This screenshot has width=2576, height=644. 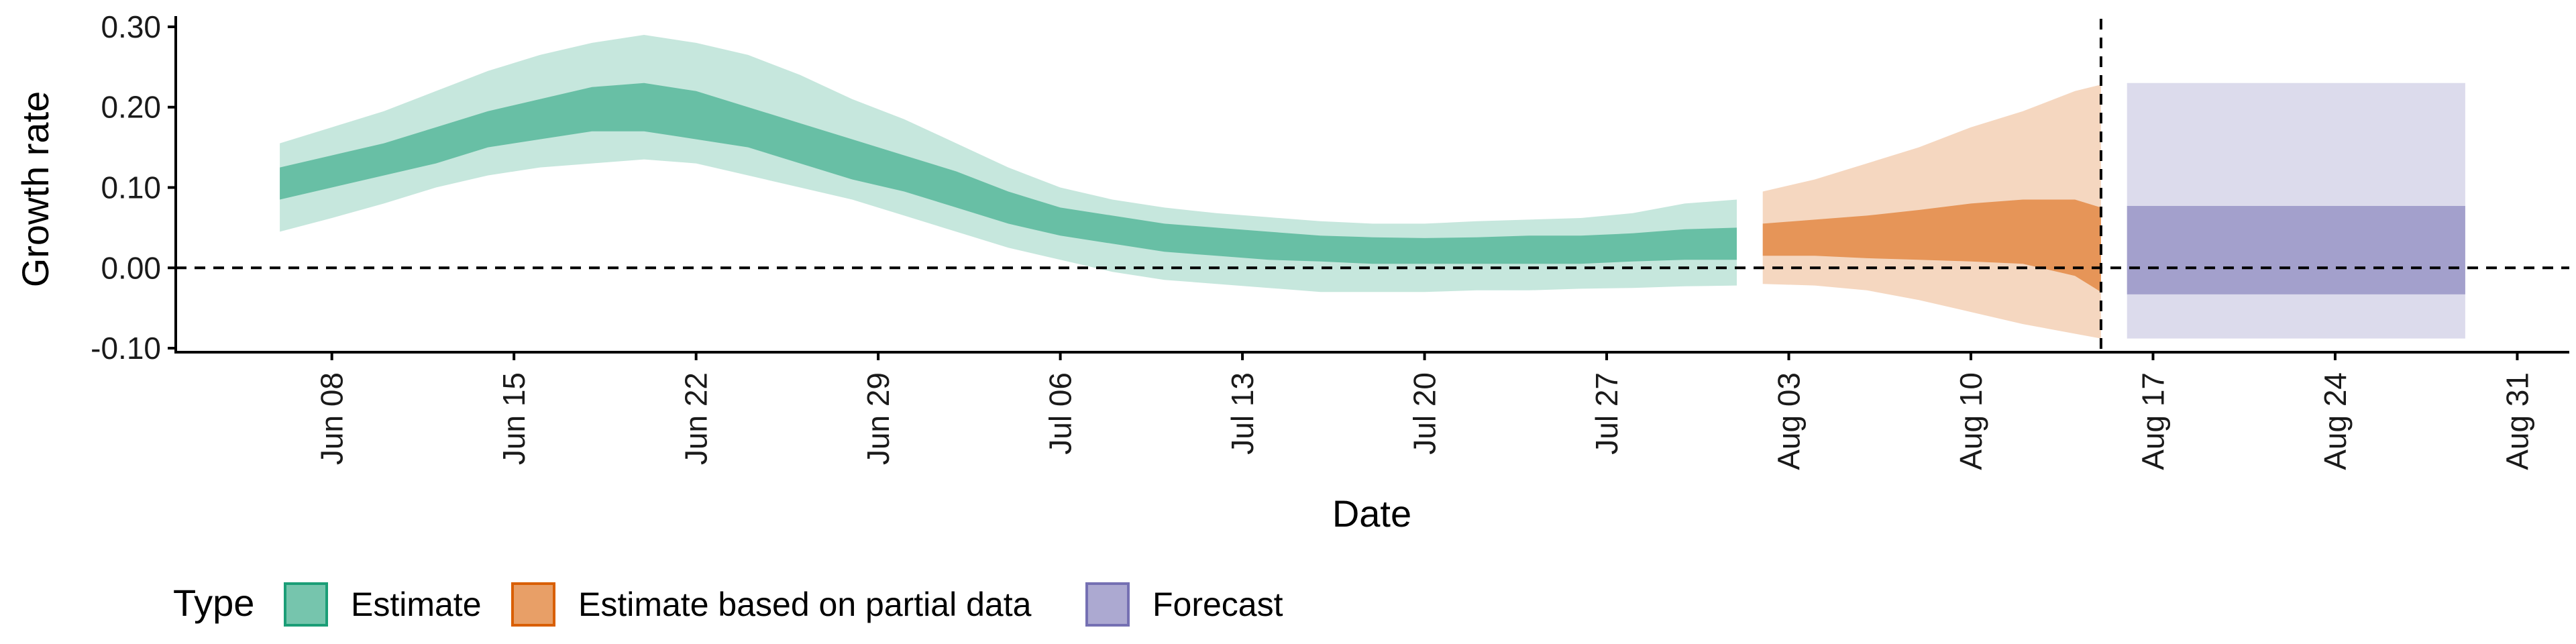 What do you see at coordinates (1931, 245) in the screenshot?
I see `estimate-based-on-partial-data-inner-band` at bounding box center [1931, 245].